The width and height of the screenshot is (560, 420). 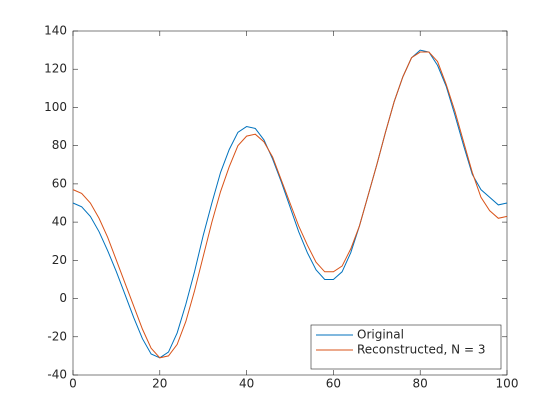 I want to click on y-tick-label: -20, so click(x=57, y=336).